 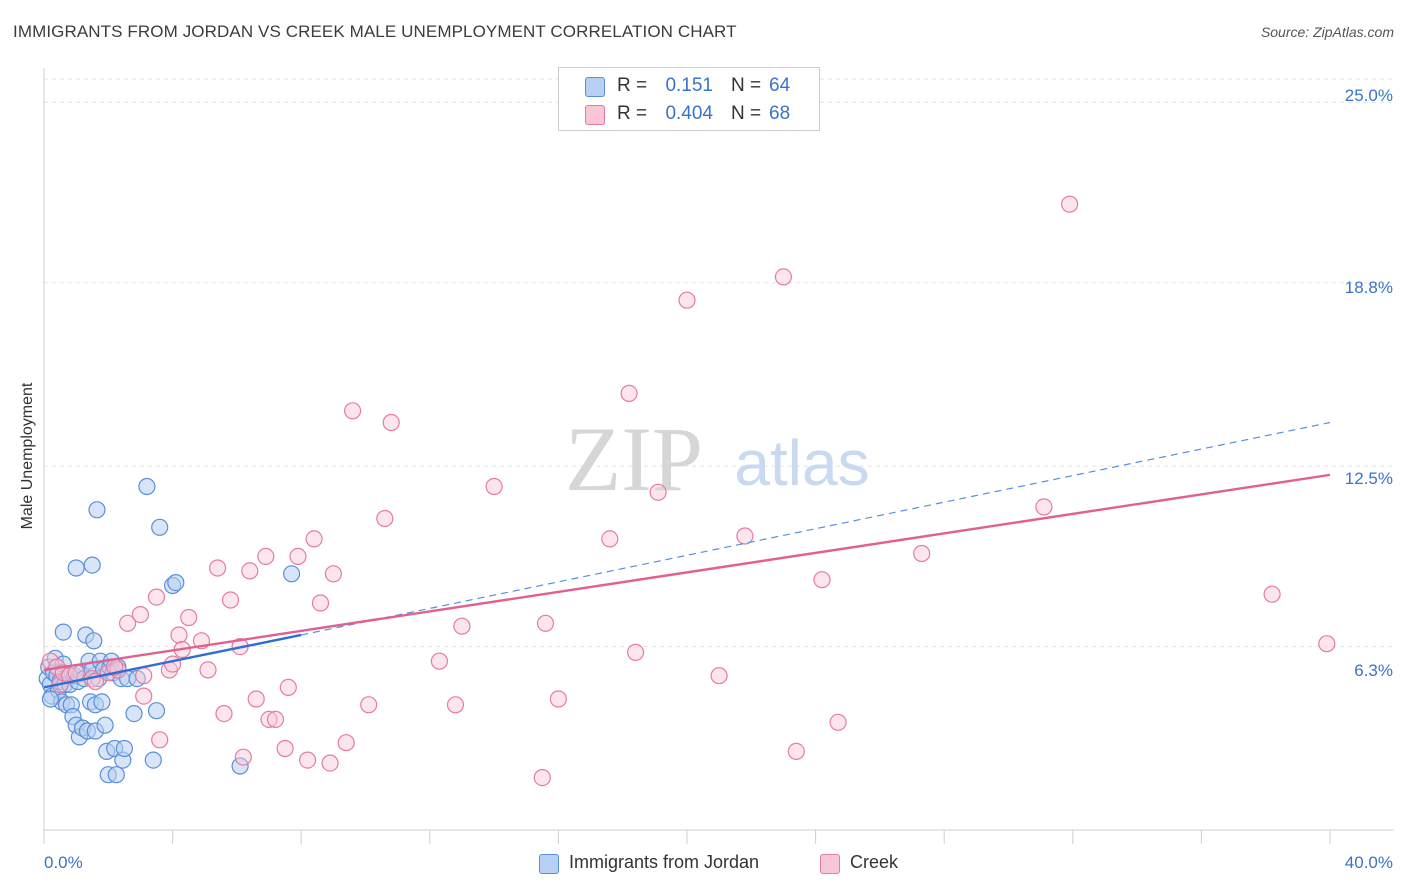 What do you see at coordinates (1368, 478) in the screenshot?
I see `y-tick-label-12-5: 12.5%` at bounding box center [1368, 478].